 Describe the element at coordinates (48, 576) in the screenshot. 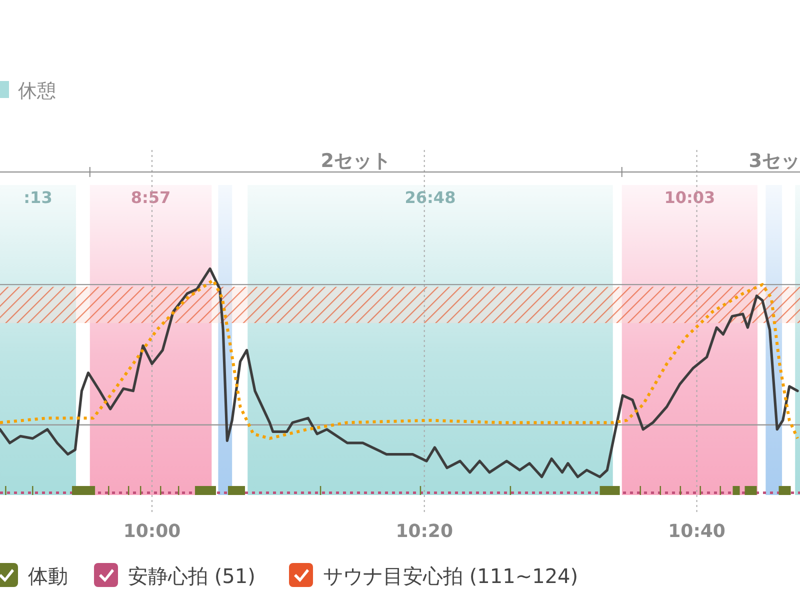

I see `legend-label: 体動` at that location.